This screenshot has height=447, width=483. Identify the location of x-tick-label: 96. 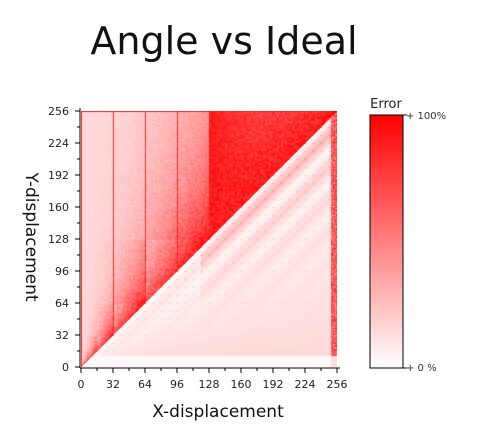
(177, 384).